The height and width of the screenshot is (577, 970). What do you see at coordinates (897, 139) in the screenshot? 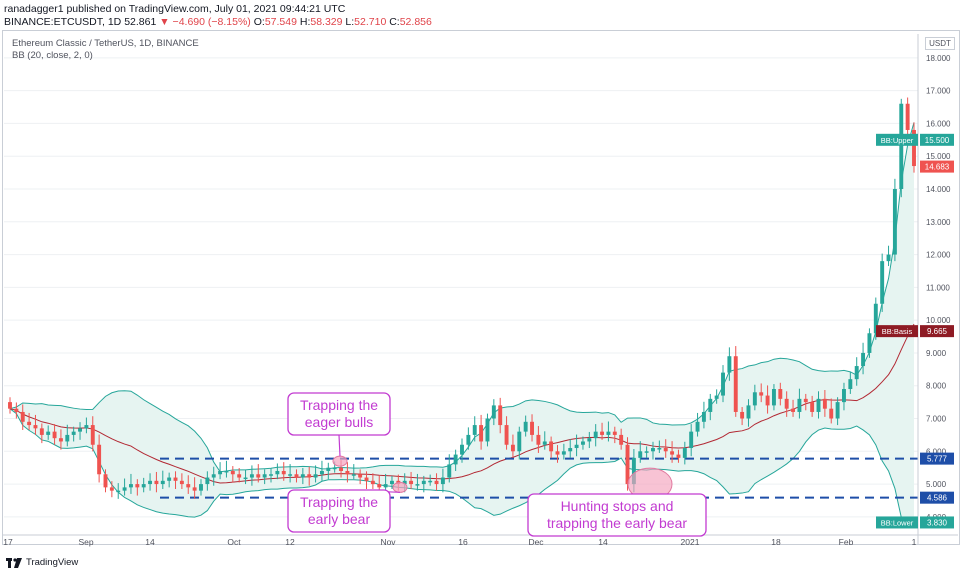
I see `price-tag-label-box` at bounding box center [897, 139].